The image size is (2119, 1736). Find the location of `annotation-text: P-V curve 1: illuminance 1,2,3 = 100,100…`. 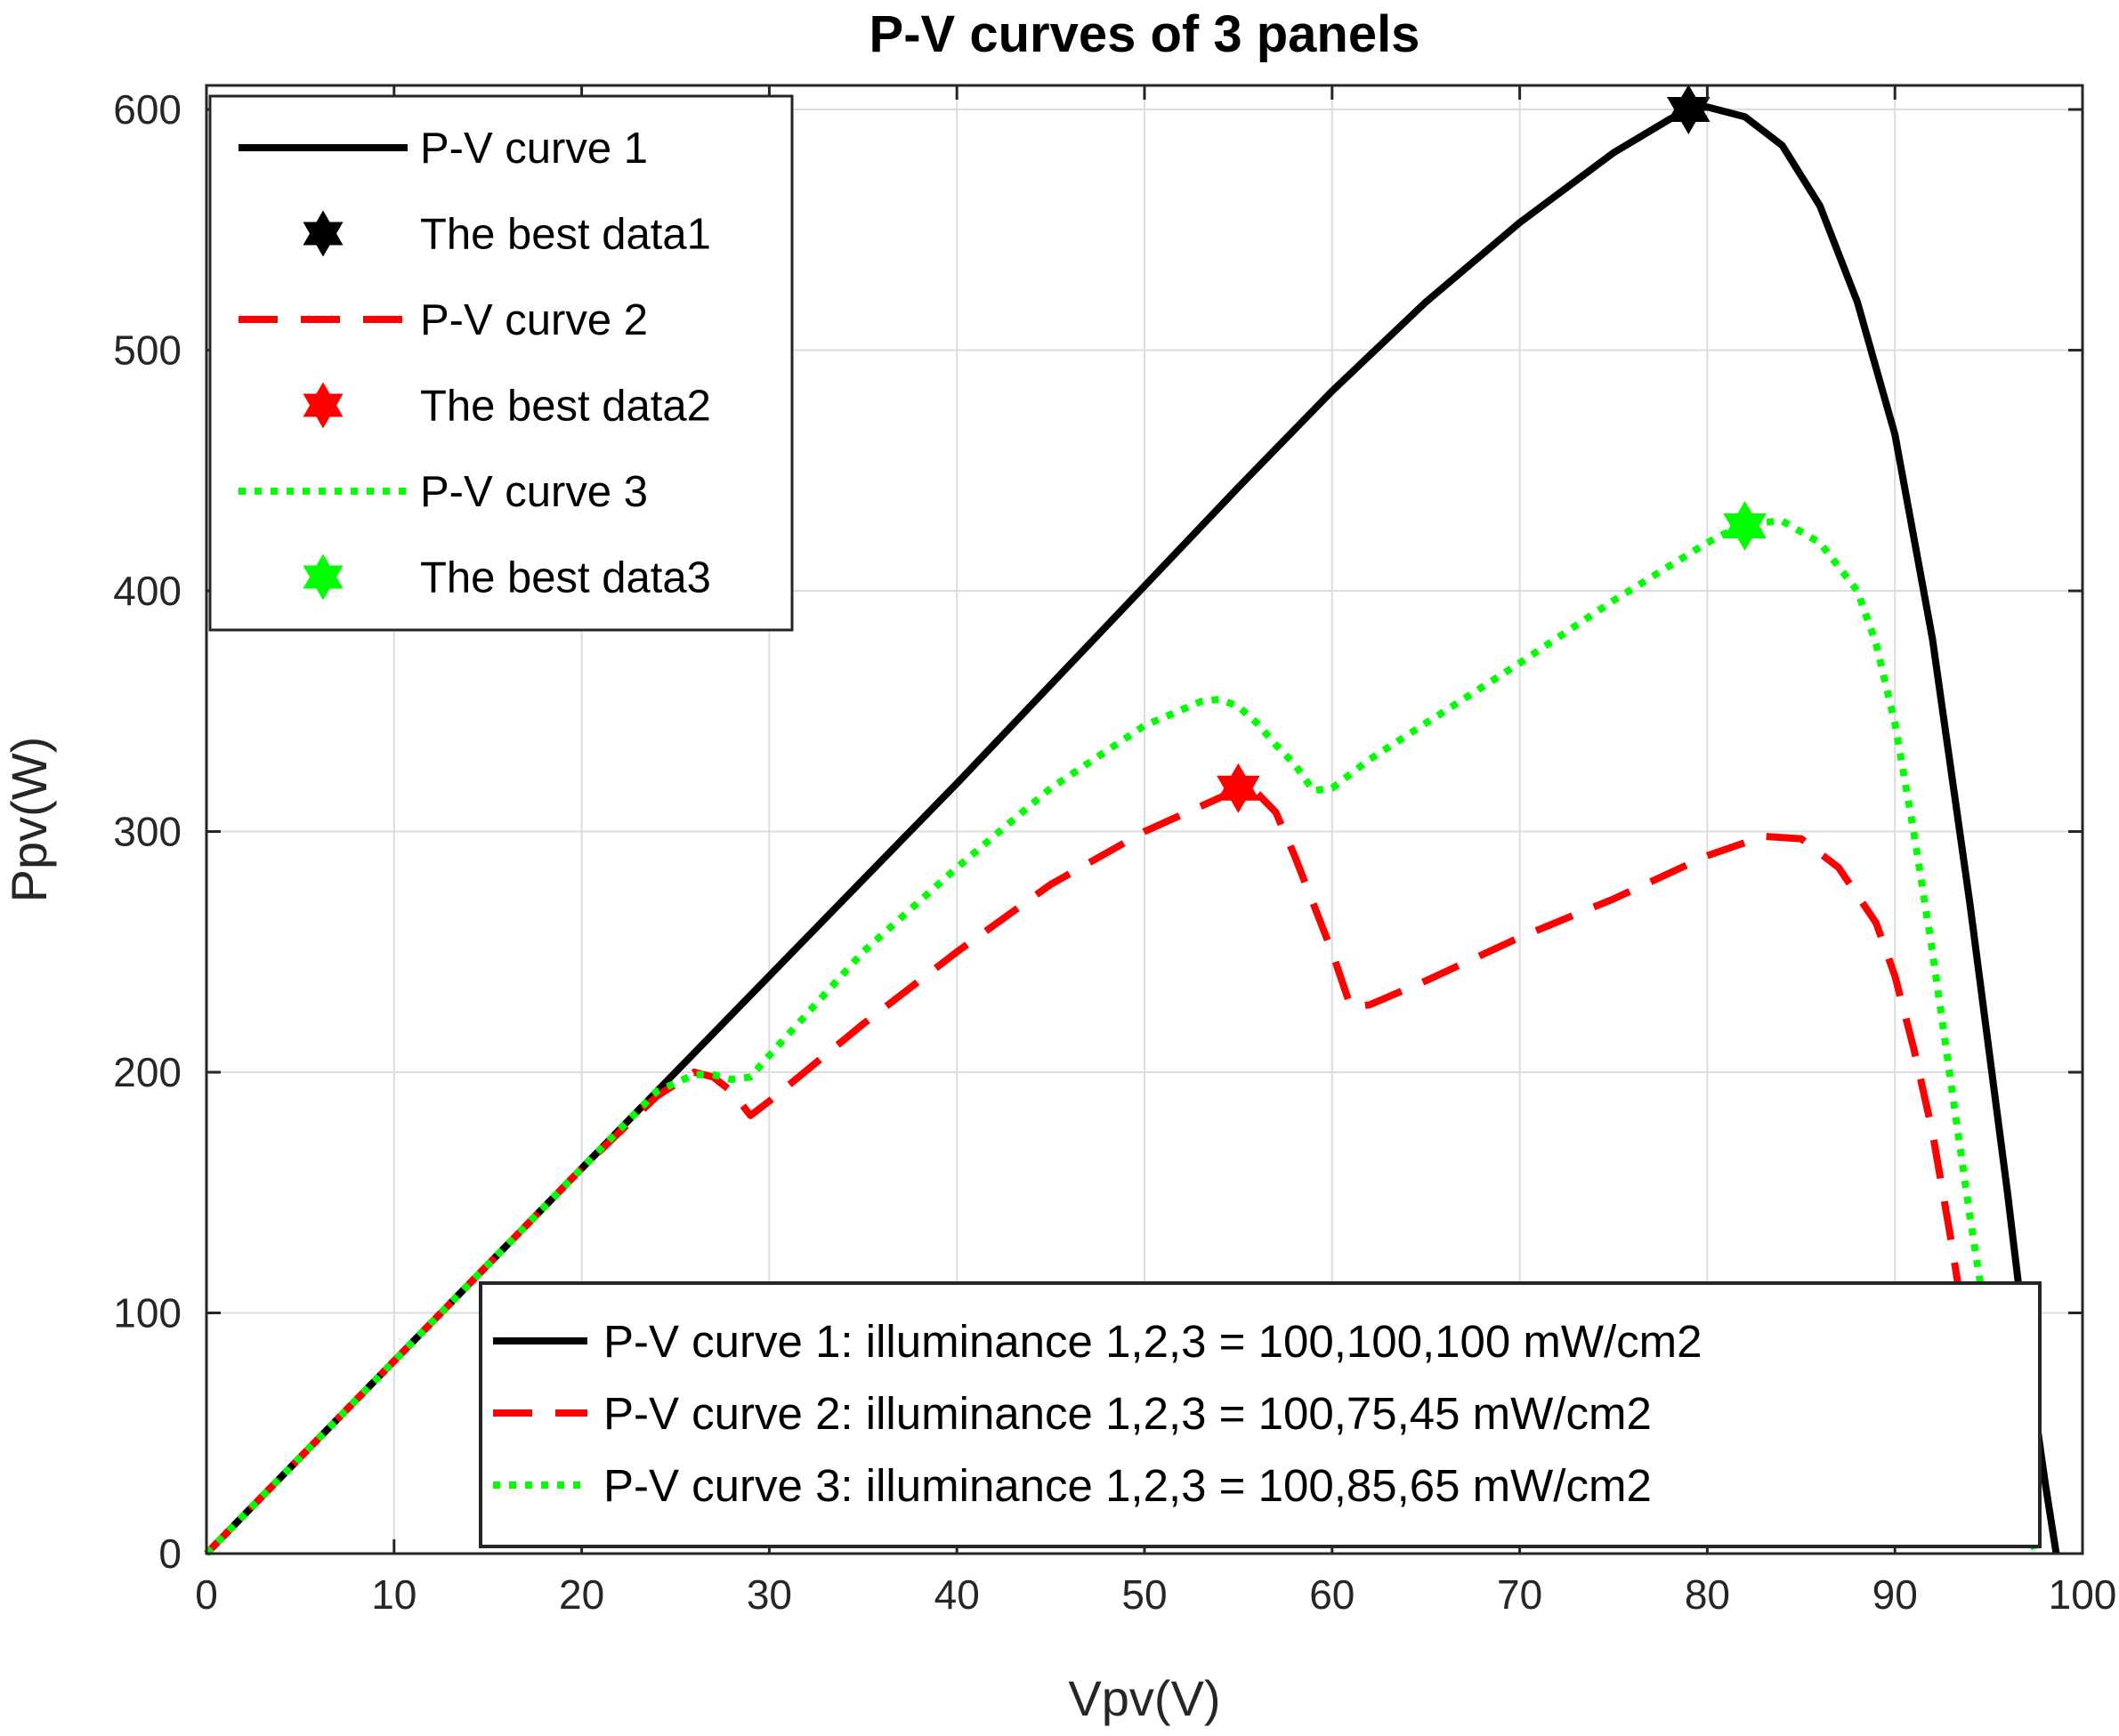

annotation-text: P-V curve 1: illuminance 1,2,3 = 100,100… is located at coordinates (1152, 1341).